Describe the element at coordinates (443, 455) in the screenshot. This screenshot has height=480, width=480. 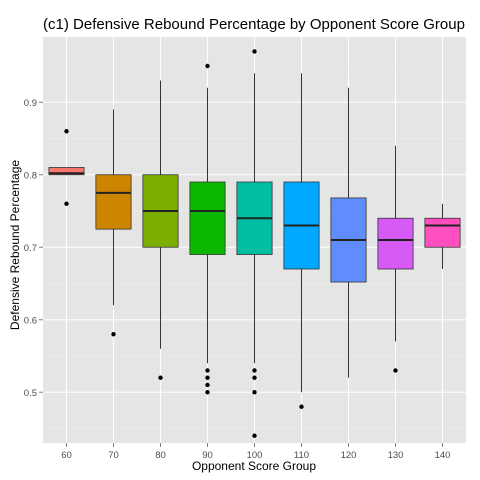
I see `x-tick-label: 140` at that location.